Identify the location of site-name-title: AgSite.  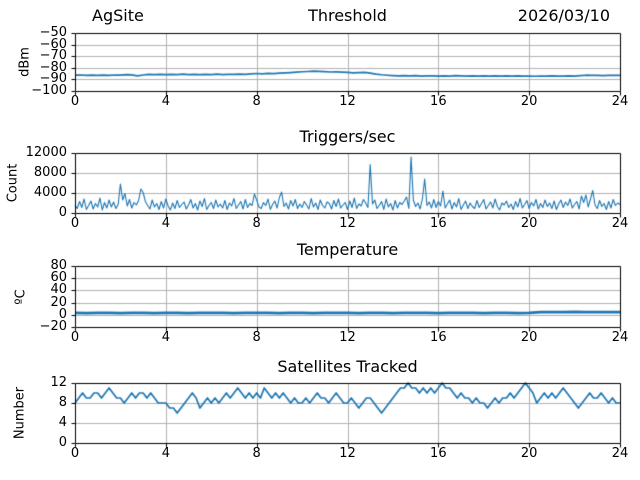
(118, 15).